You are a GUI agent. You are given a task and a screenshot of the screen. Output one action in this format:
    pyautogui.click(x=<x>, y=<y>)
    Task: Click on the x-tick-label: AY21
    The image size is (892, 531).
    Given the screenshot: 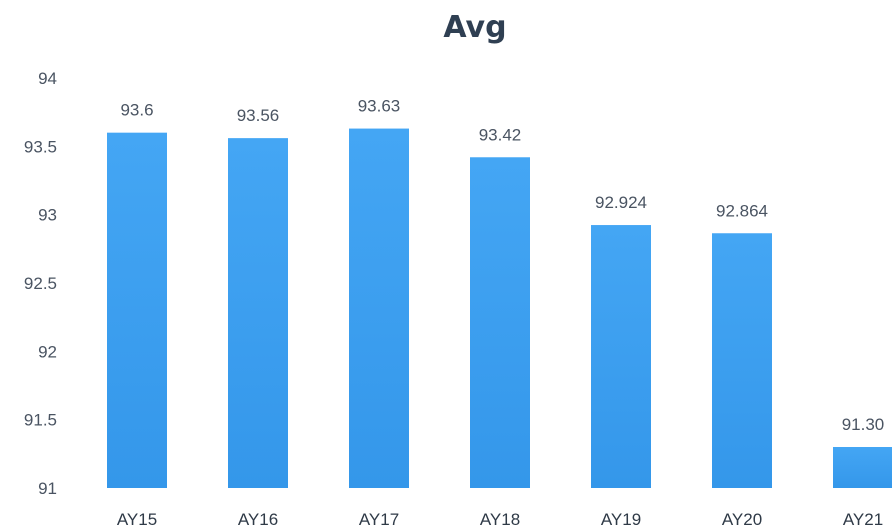 What is the action you would take?
    pyautogui.click(x=863, y=519)
    